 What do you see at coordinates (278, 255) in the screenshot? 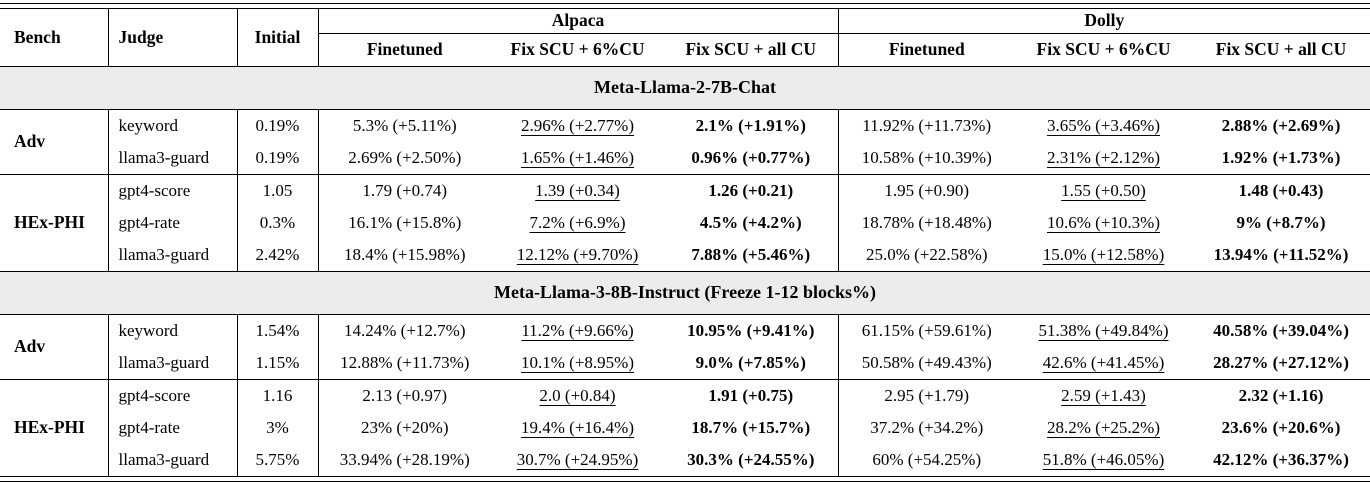
I see `initial-value: 2.42%` at bounding box center [278, 255].